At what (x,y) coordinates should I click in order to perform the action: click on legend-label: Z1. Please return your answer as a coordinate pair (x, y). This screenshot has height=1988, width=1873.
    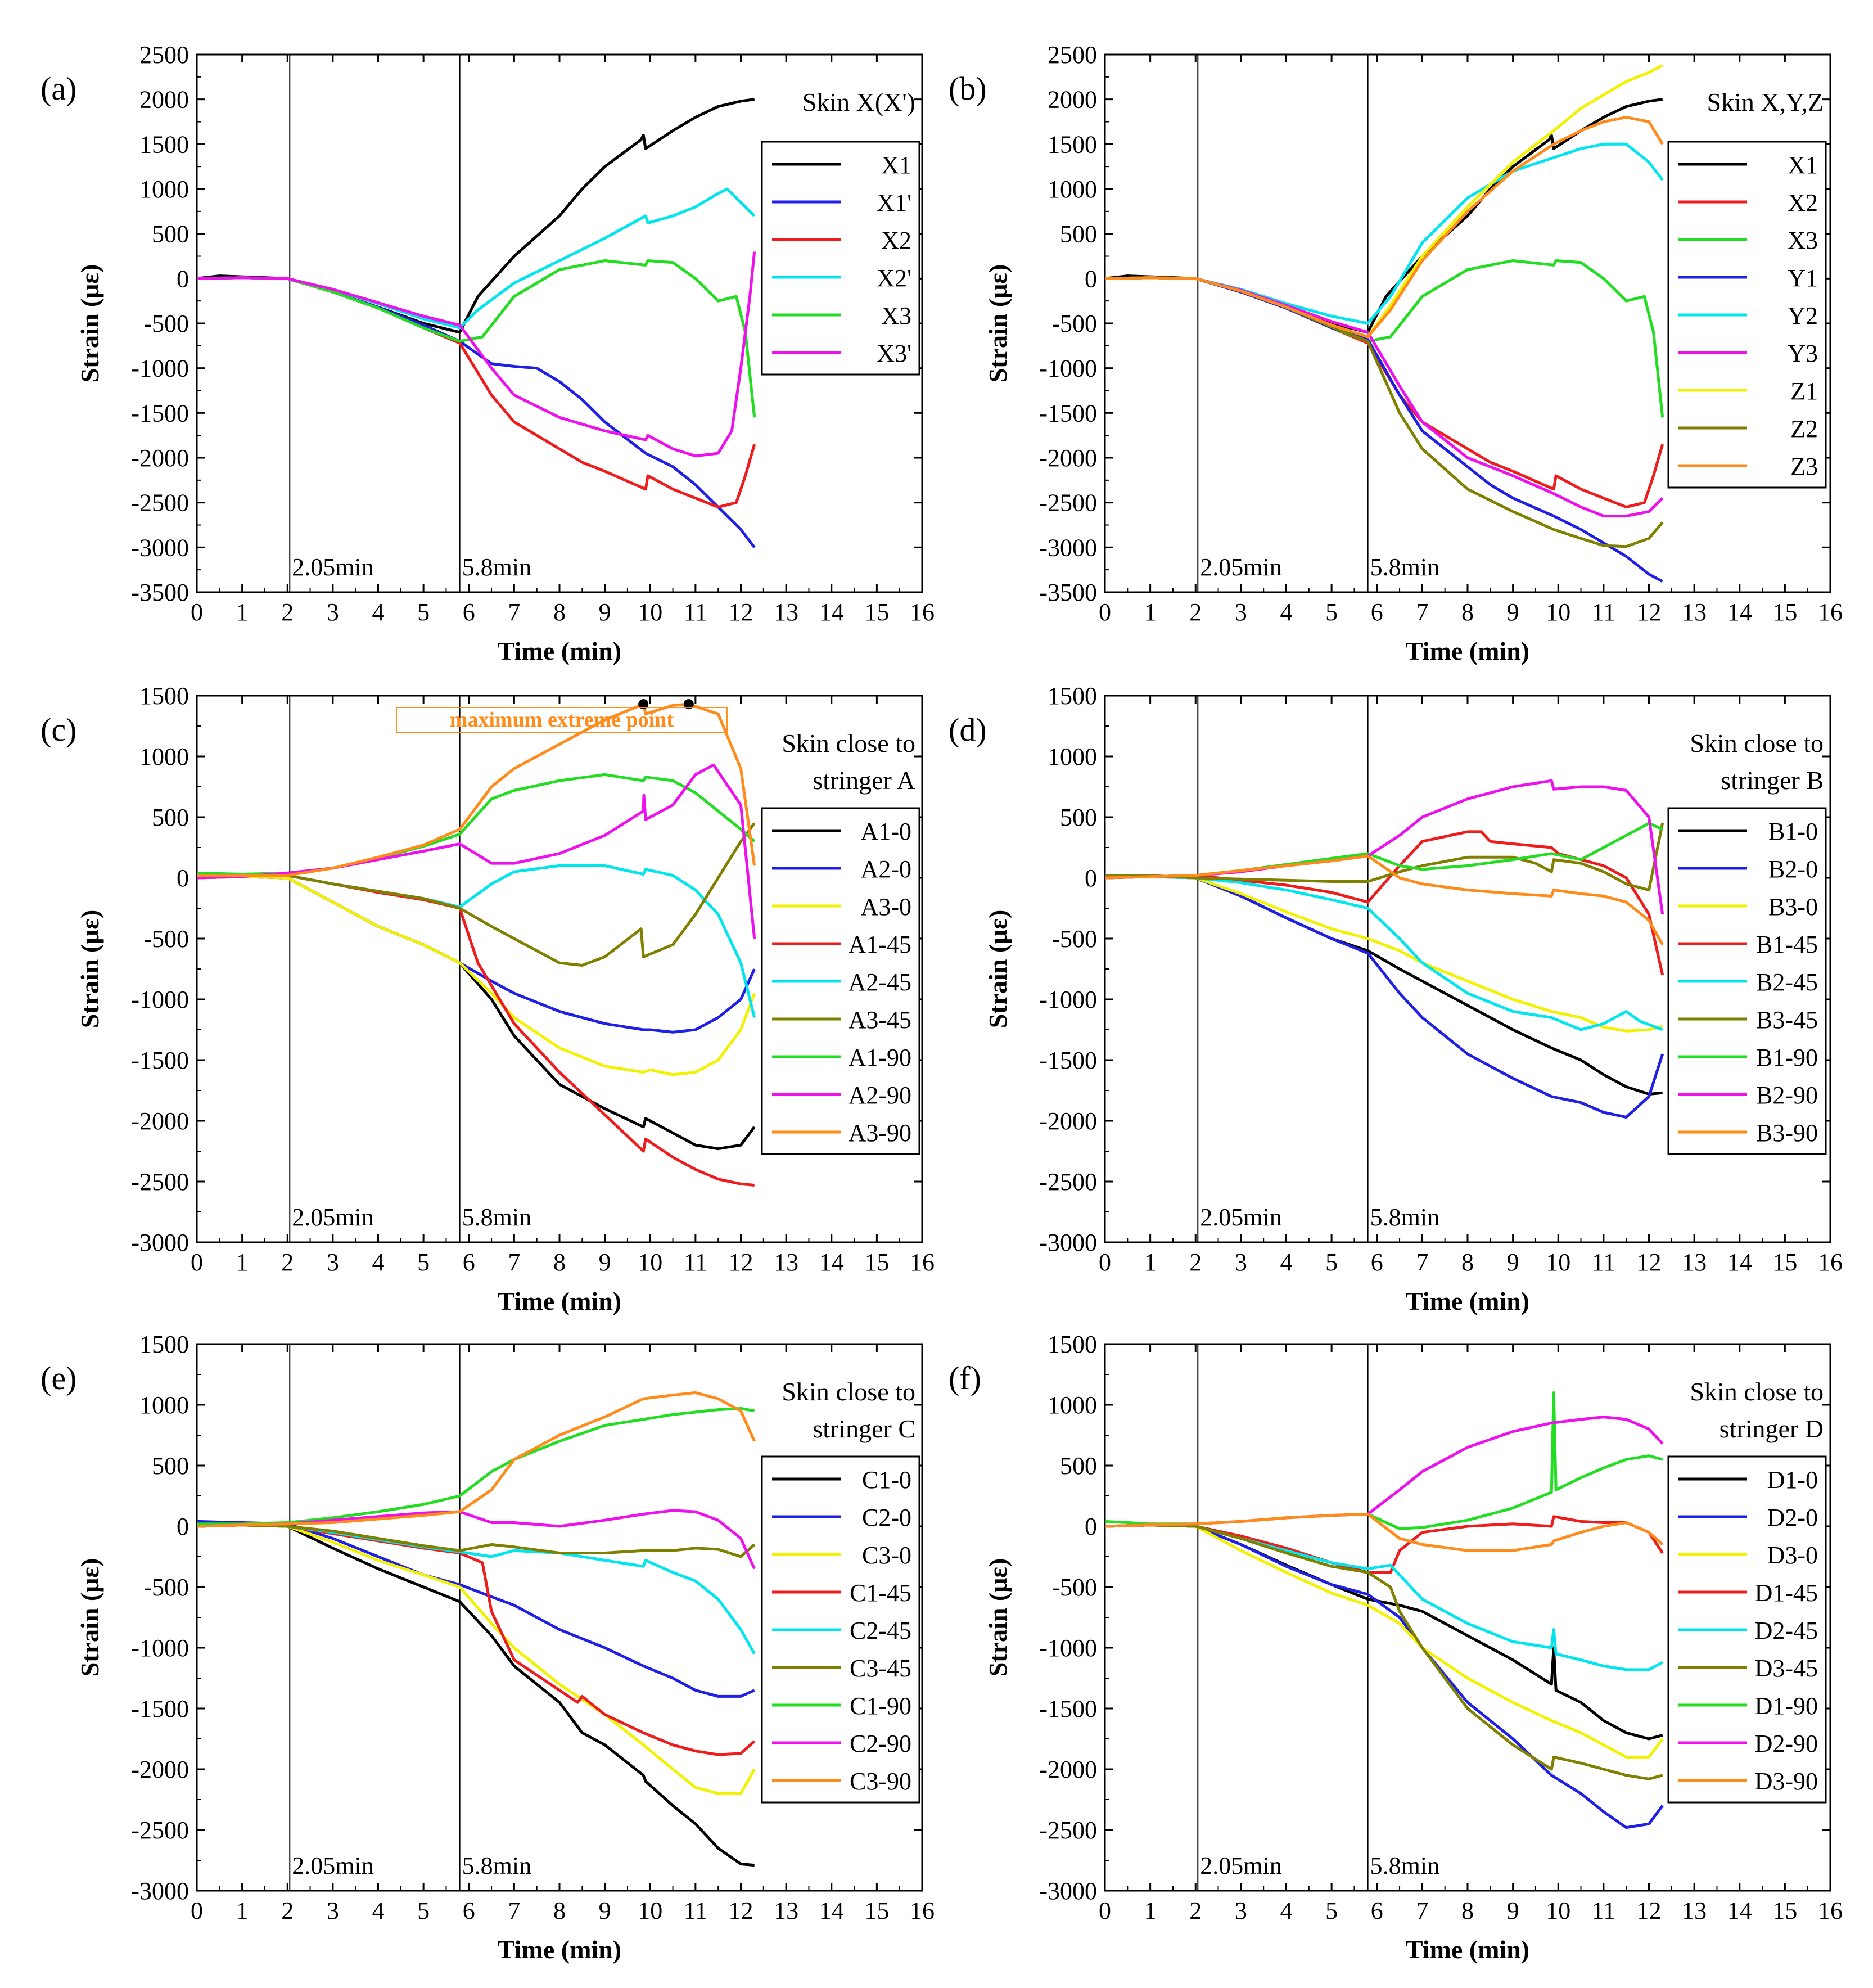
    Looking at the image, I should click on (1804, 391).